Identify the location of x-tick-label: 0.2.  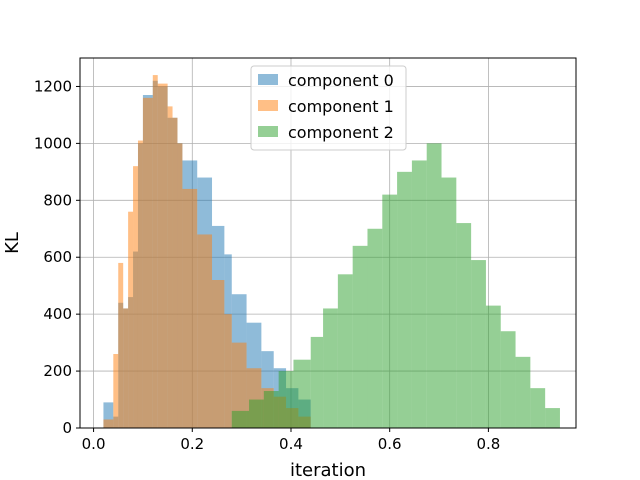
(192, 444).